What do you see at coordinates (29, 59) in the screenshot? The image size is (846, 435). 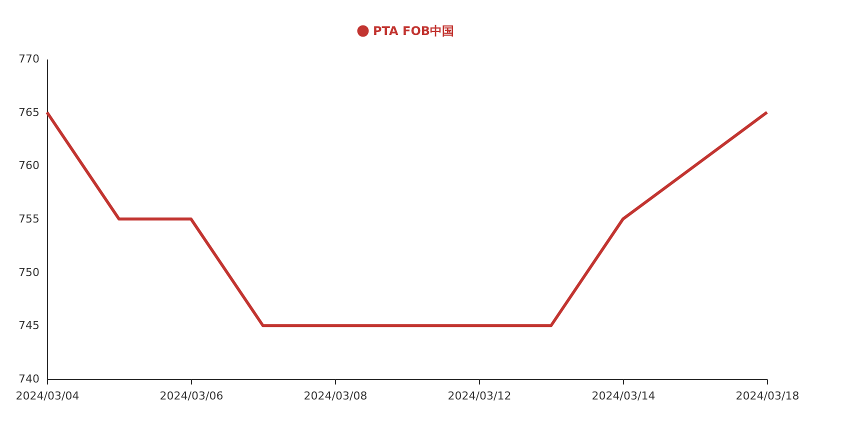 I see `y-tick-label: 770` at bounding box center [29, 59].